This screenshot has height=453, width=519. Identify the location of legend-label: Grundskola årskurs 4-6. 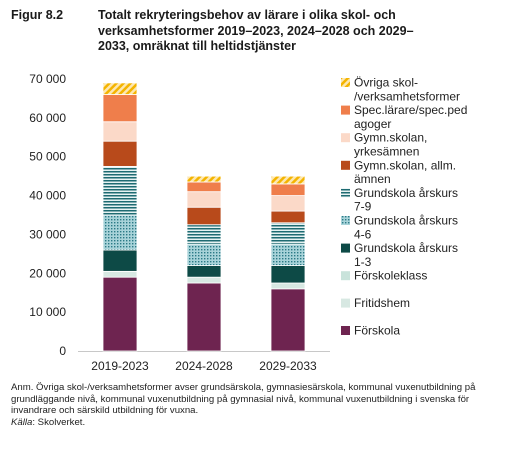
(406, 228).